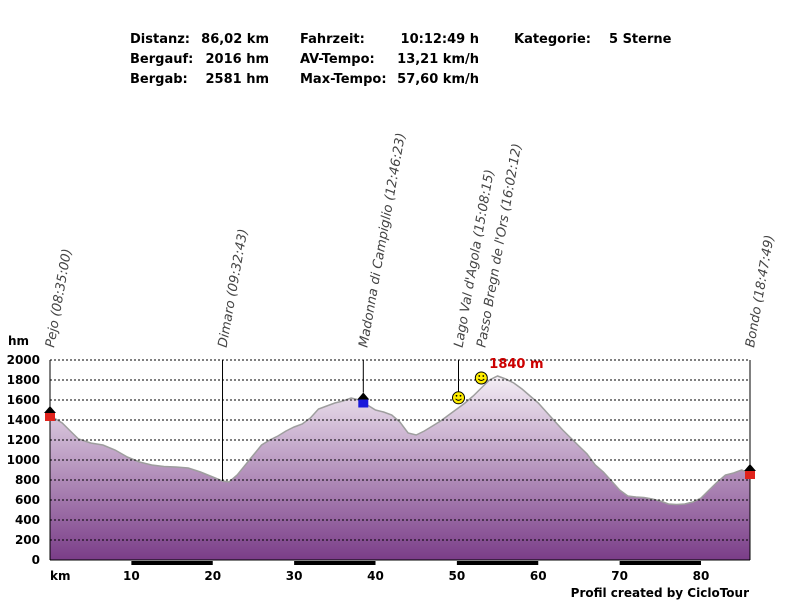 The width and height of the screenshot is (800, 600). What do you see at coordinates (23, 420) in the screenshot?
I see `y-tick-label-1400: 1400` at bounding box center [23, 420].